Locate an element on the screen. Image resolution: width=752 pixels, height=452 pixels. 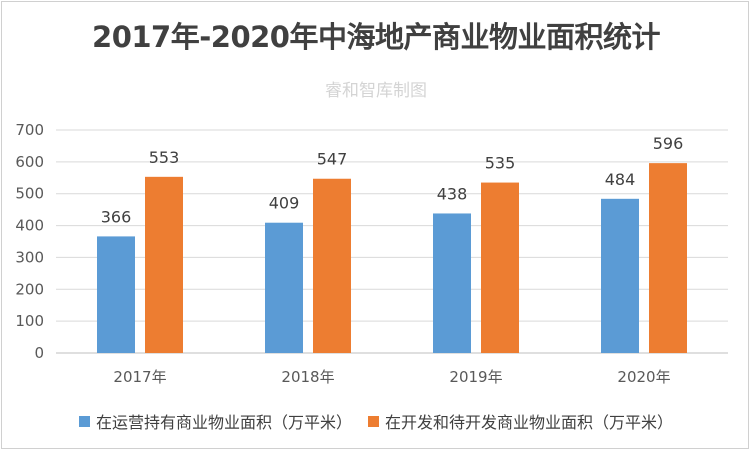
data-label: 535 is located at coordinates (500, 163).